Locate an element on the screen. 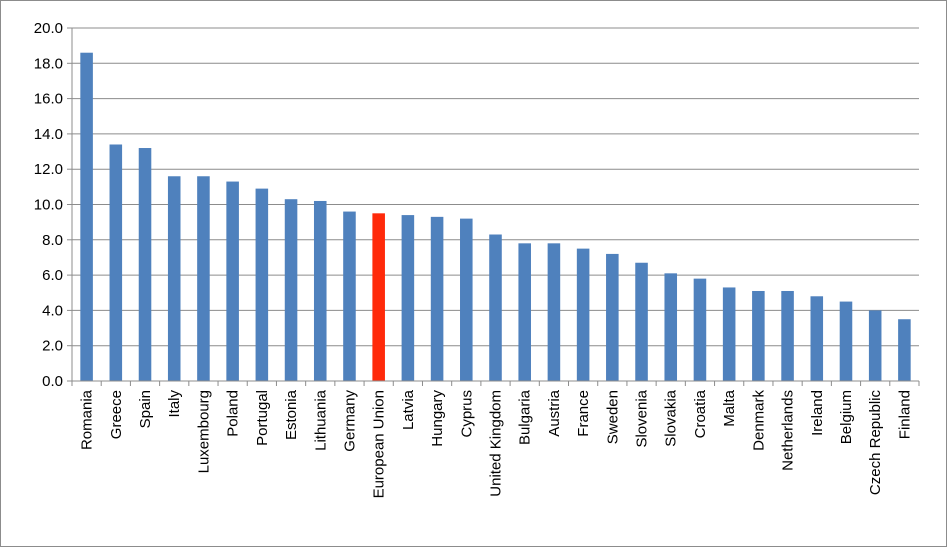 Image resolution: width=947 pixels, height=551 pixels. x-tick-label: Germany is located at coordinates (349, 421).